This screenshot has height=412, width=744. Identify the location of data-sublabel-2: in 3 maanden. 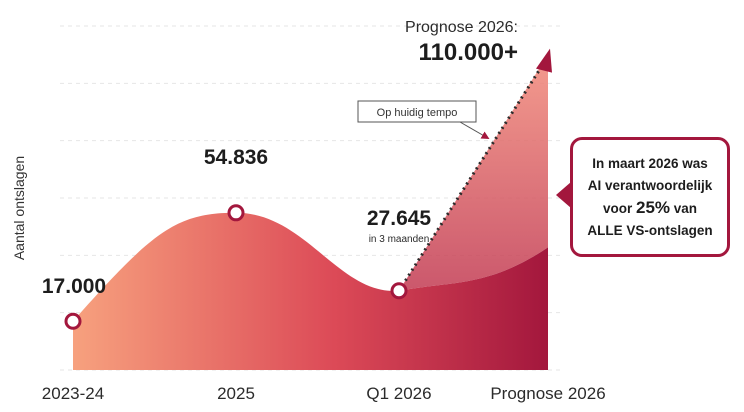
(399, 239).